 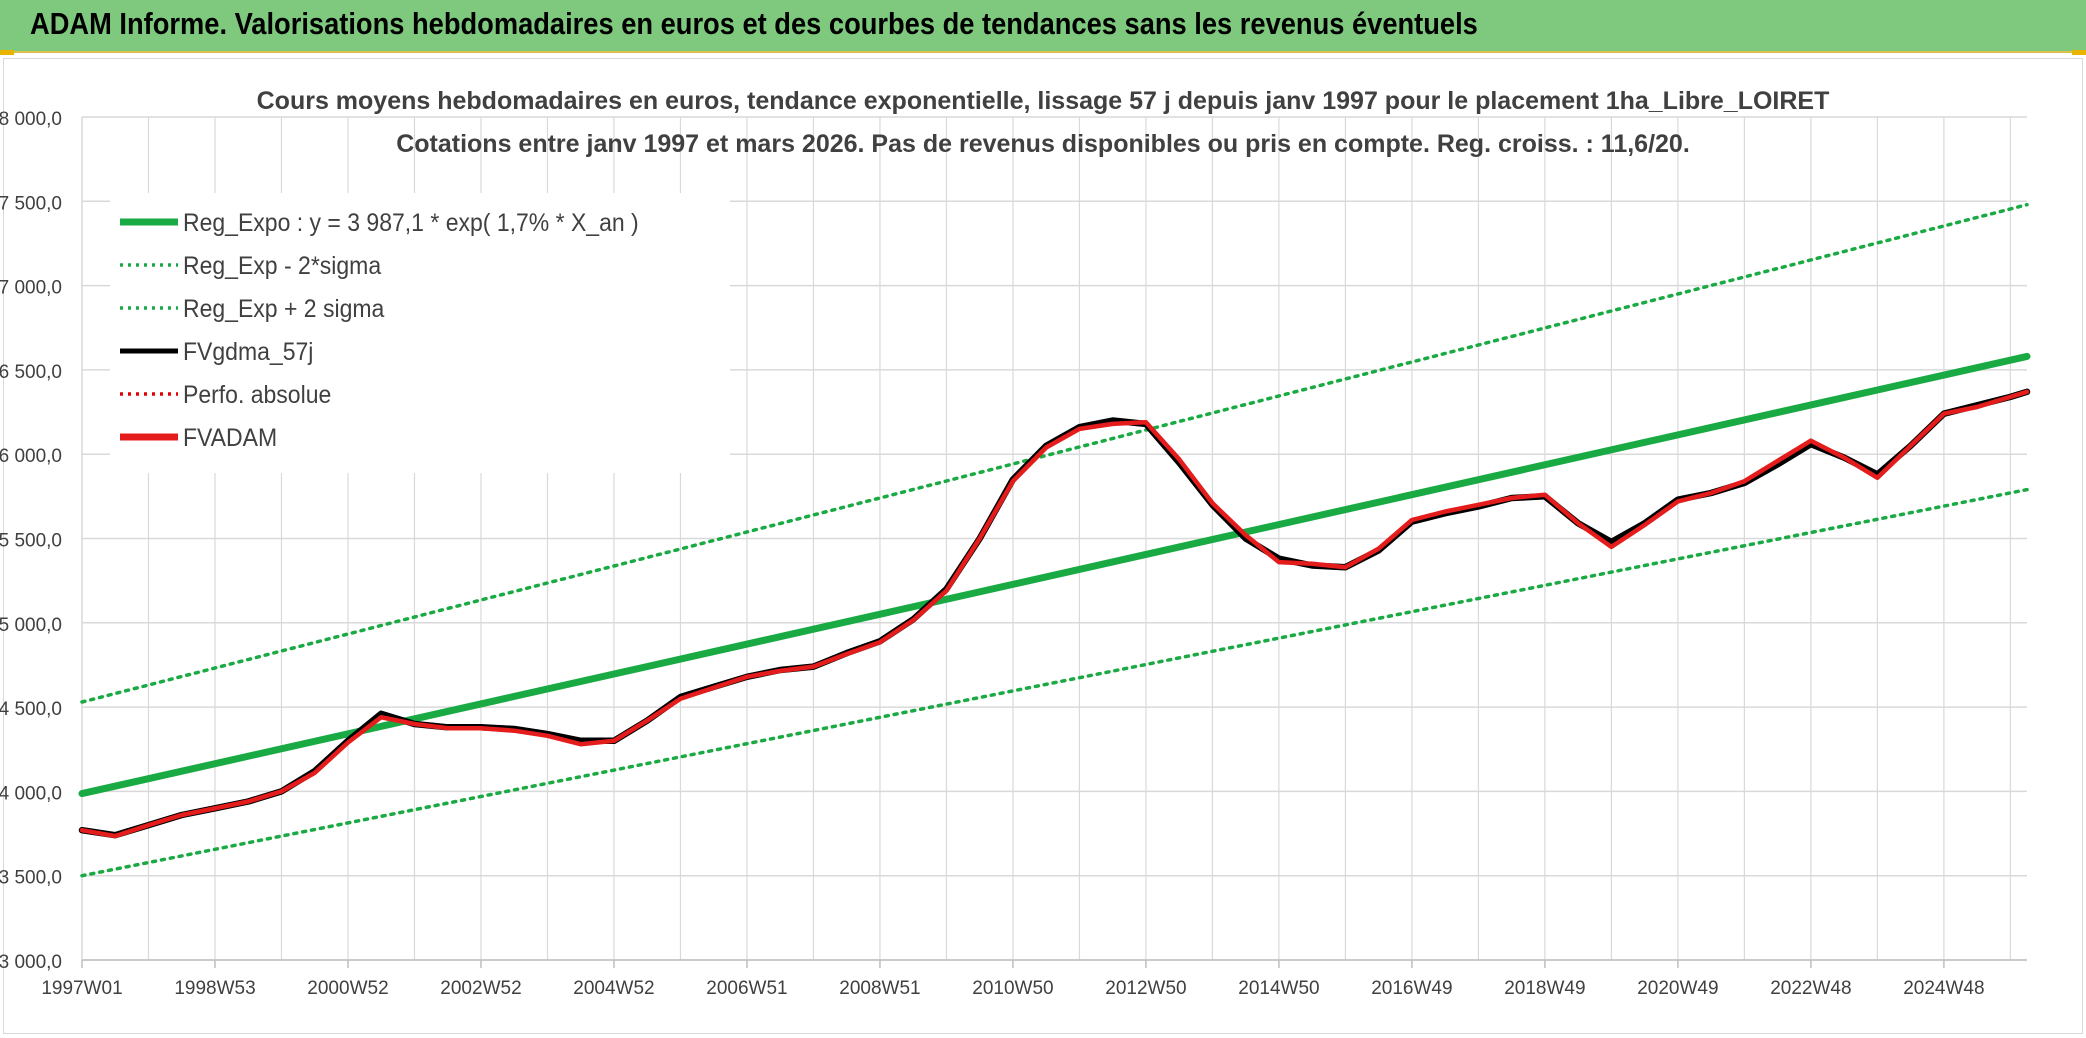 What do you see at coordinates (1411, 988) in the screenshot?
I see `x-tick-label: 2016W49` at bounding box center [1411, 988].